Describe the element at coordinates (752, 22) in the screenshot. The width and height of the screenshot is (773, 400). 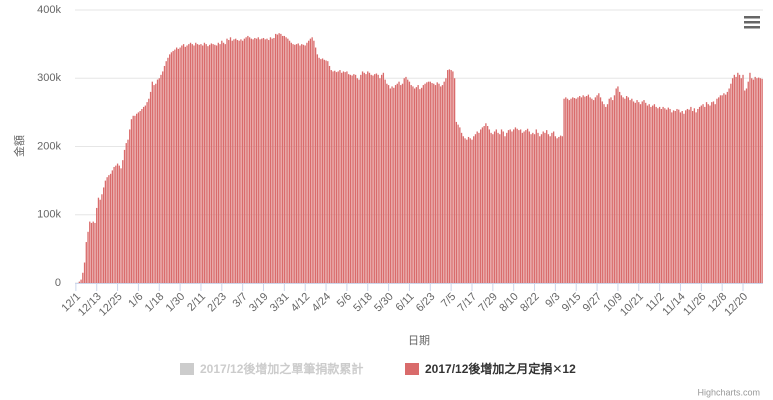
I see `menu-button` at that location.